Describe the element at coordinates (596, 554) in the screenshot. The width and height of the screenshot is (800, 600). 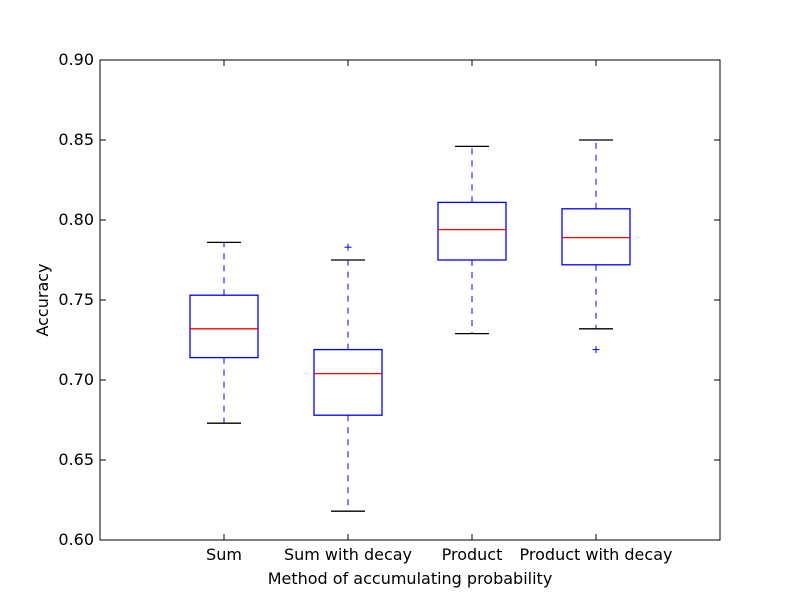
I see `x-tick-label: Product with decay` at that location.